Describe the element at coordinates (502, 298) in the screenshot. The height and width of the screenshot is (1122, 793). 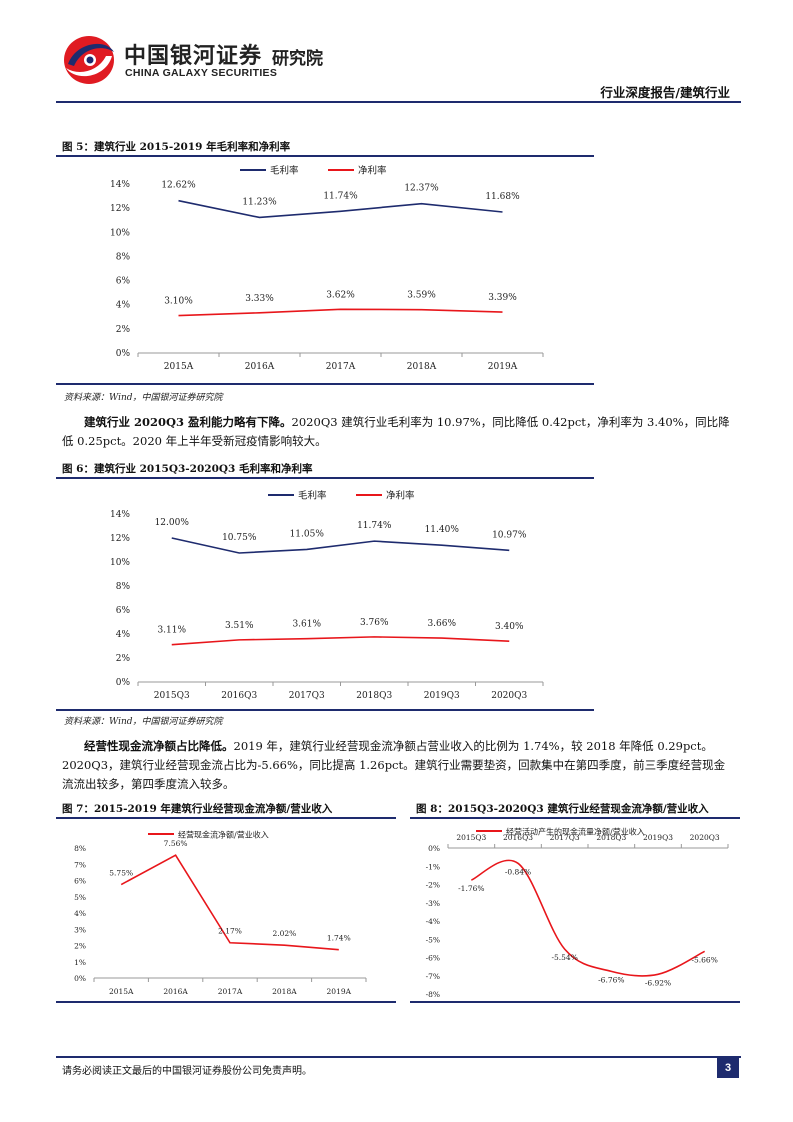
I see `data-label: 3.39%` at that location.